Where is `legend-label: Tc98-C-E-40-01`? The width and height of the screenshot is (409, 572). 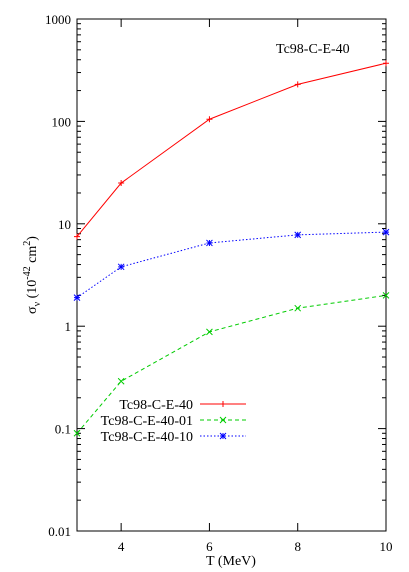 legend-label: Tc98-C-E-40-01 is located at coordinates (147, 421).